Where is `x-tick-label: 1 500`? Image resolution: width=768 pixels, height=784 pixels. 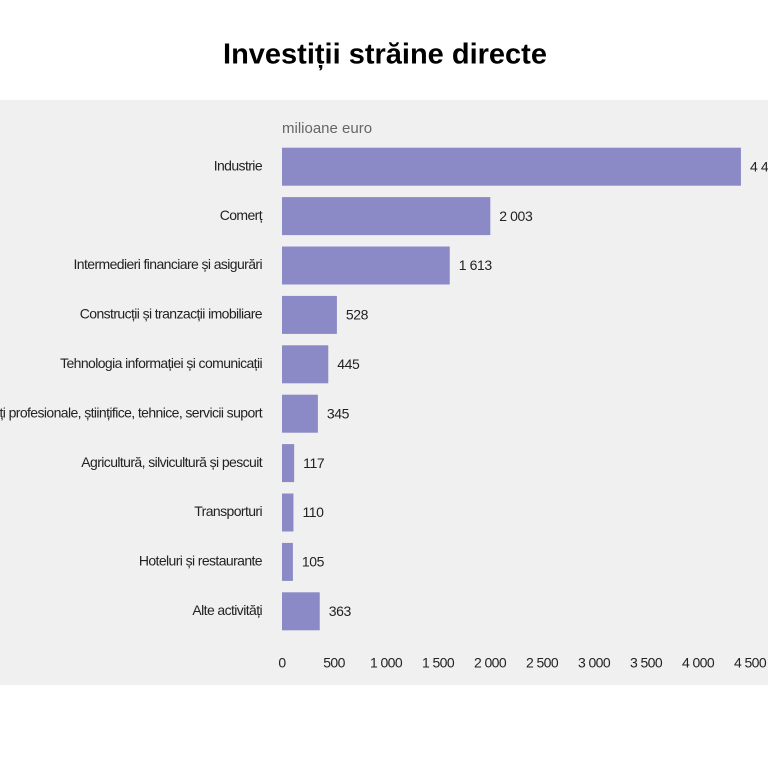
x-tick-label: 1 500 is located at coordinates (438, 663).